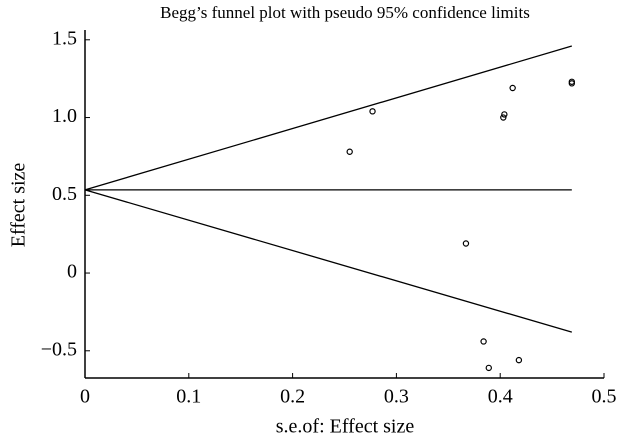  I want to click on x-tick-label: 0, so click(85, 397).